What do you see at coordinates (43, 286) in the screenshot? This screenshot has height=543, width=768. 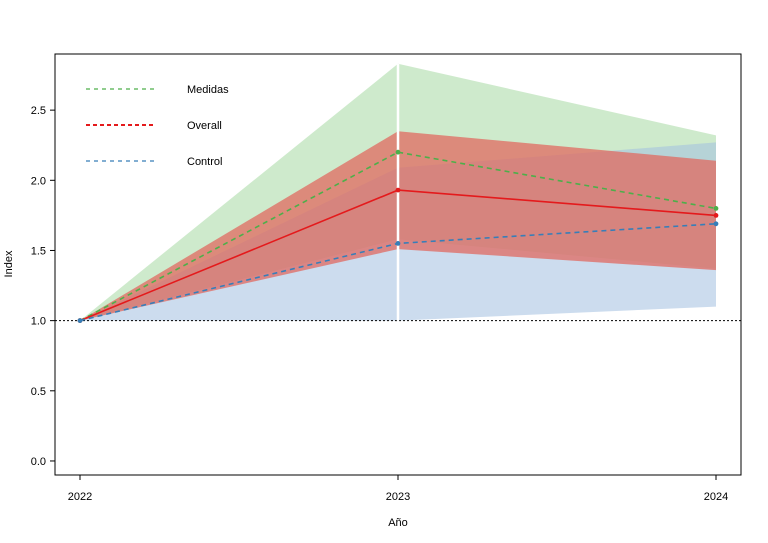 I see `y-axis: 0.0 0.5 1.0 1.5 2.0 2.5` at bounding box center [43, 286].